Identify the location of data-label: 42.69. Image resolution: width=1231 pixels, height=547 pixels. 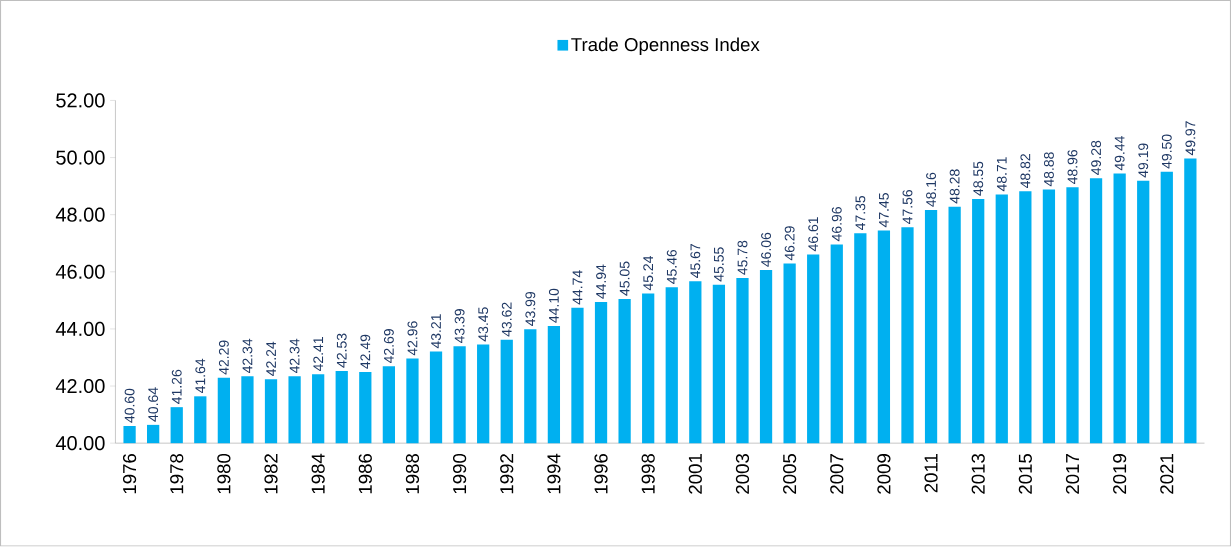
(388, 346).